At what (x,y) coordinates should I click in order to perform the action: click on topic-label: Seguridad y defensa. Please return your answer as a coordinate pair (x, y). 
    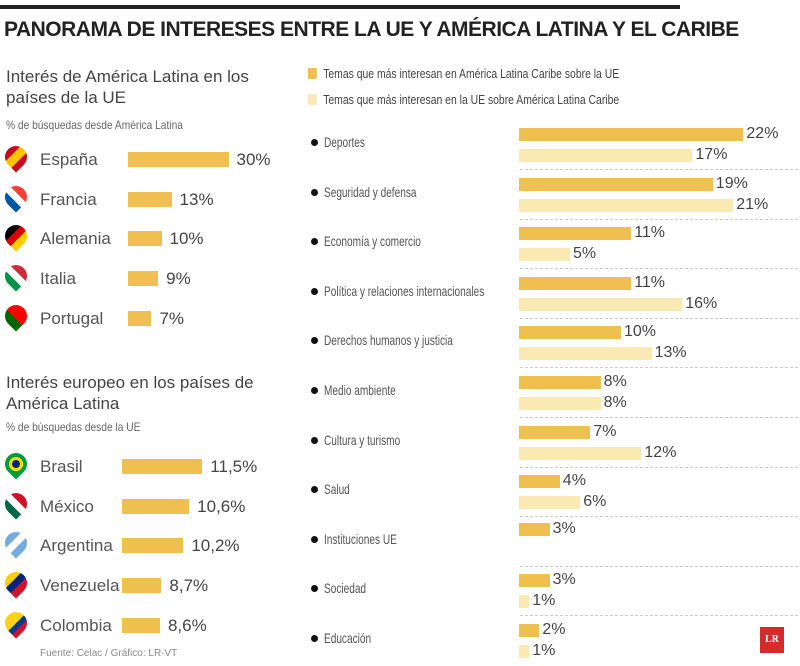
    Looking at the image, I should click on (370, 191).